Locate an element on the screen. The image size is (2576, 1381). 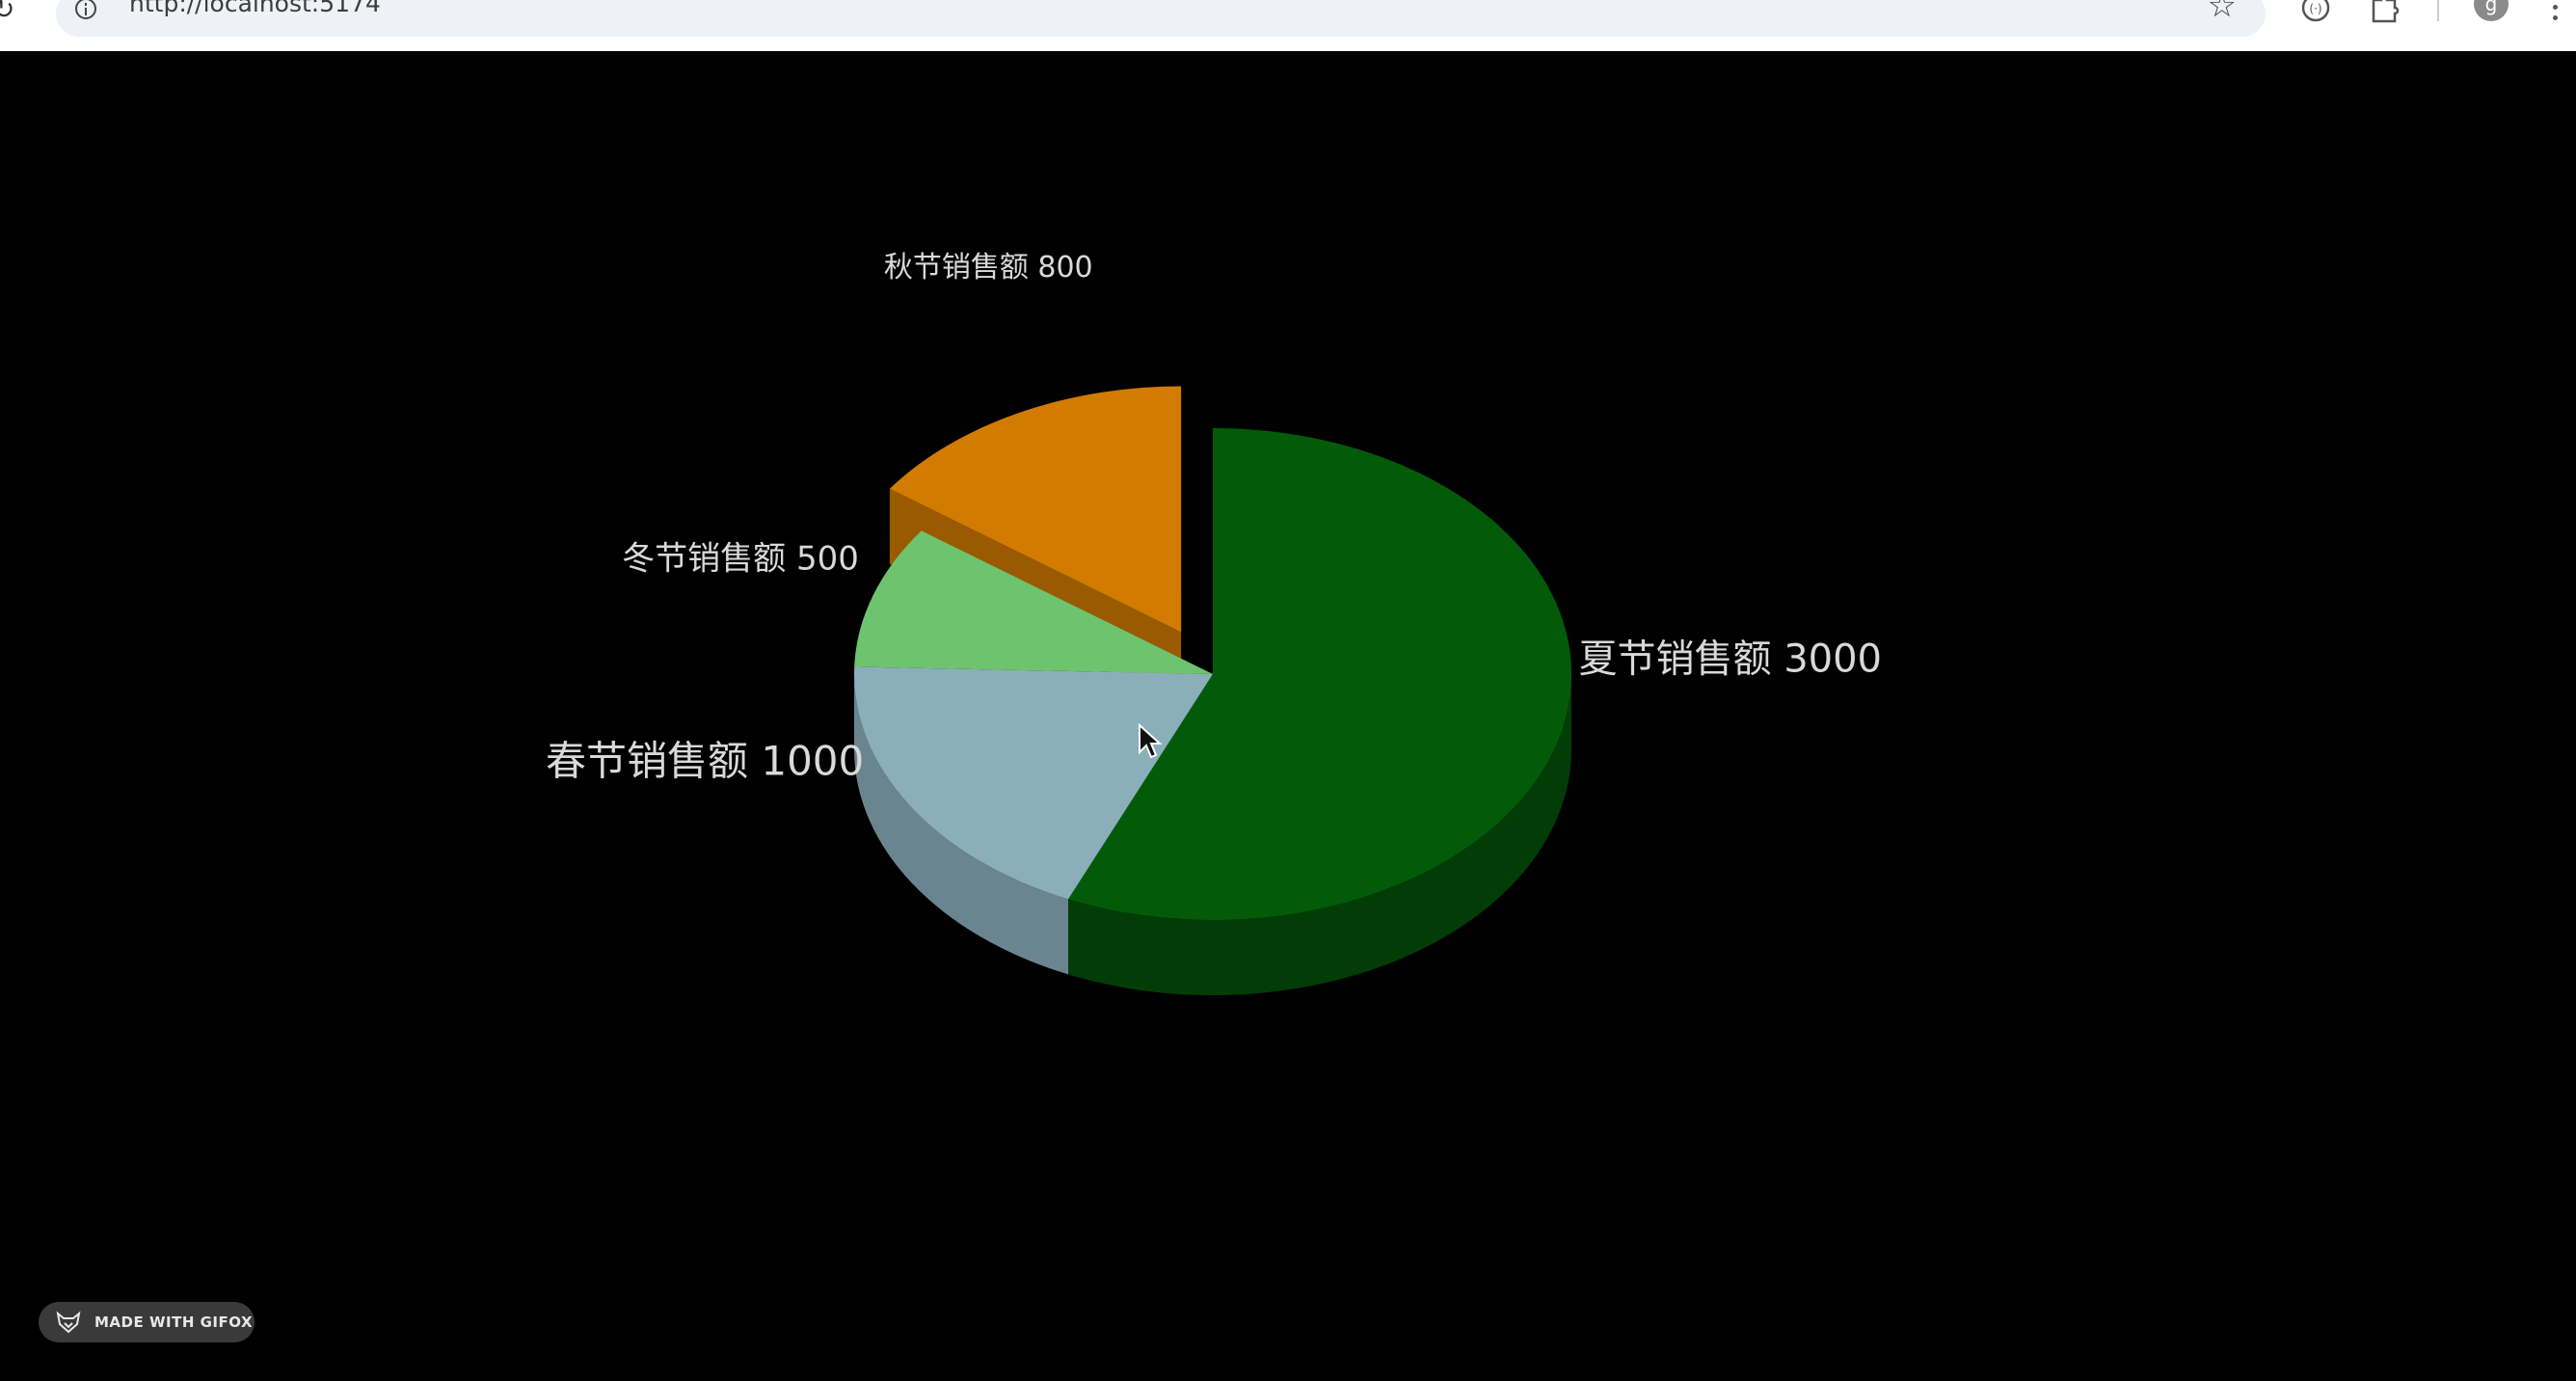
gifox-badge-text: MADE WITH GIFOX is located at coordinates (174, 1322).